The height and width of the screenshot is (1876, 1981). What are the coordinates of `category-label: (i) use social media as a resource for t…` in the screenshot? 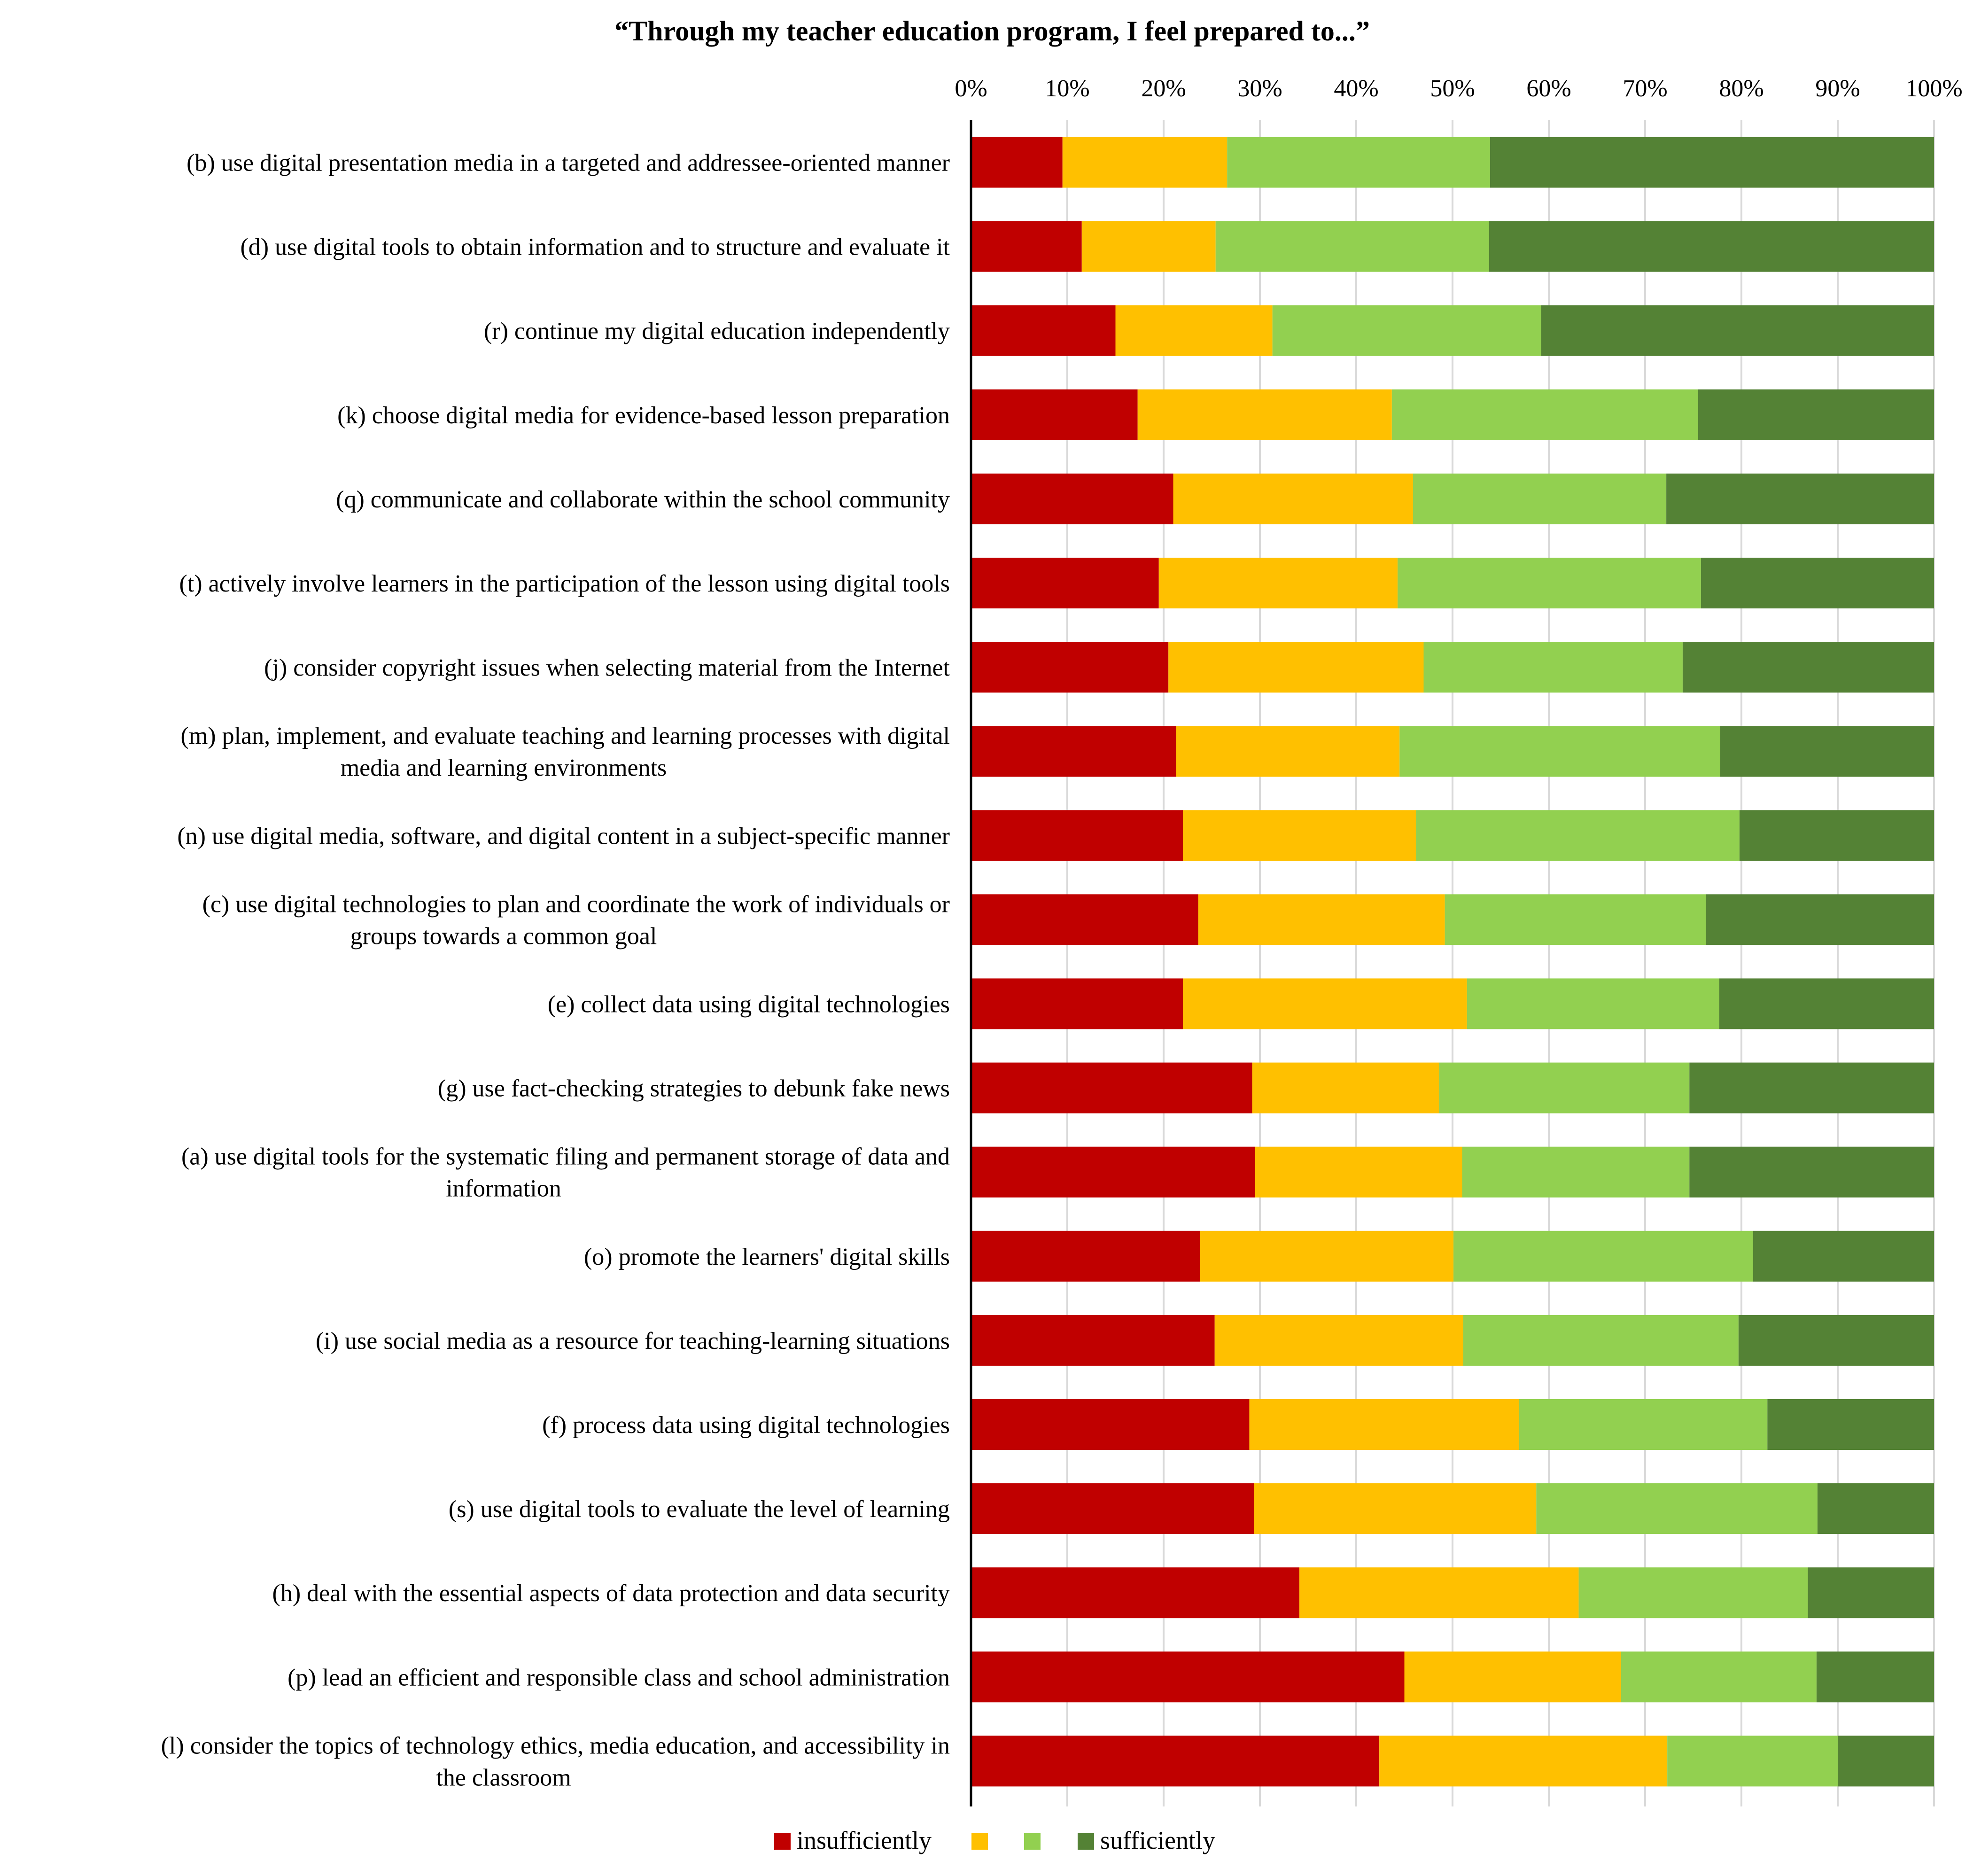 It's located at (633, 1341).